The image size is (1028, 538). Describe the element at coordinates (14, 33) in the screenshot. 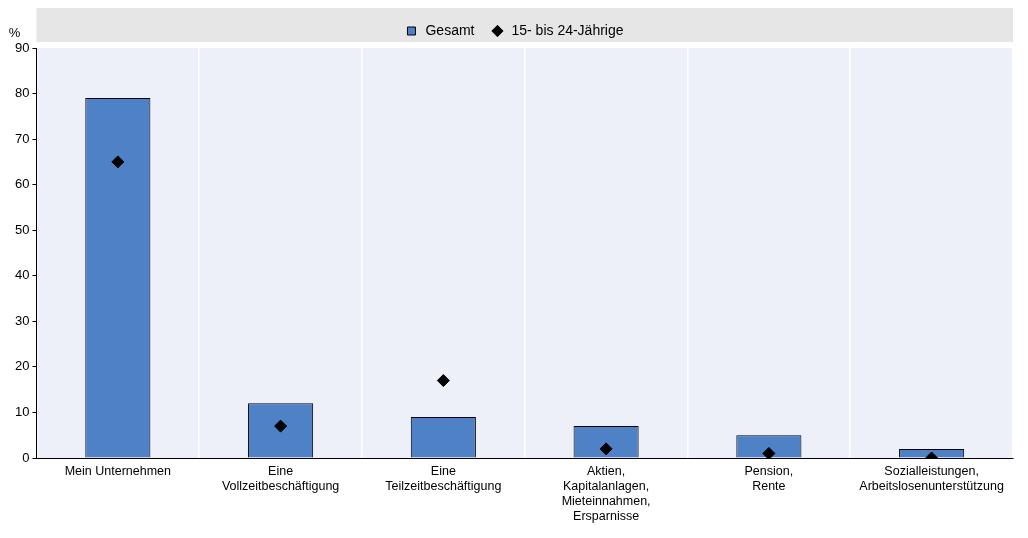

I see `y-axis-title: %` at that location.